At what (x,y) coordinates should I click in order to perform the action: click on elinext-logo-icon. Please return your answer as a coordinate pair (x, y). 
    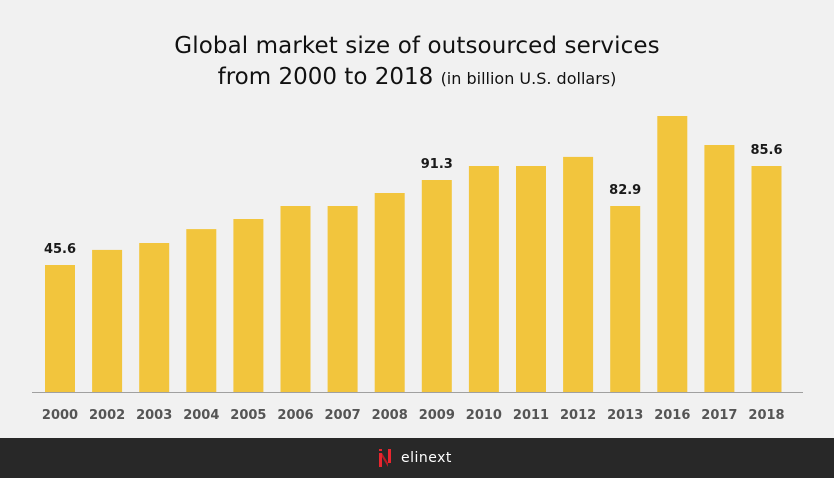
    Looking at the image, I should click on (385, 458).